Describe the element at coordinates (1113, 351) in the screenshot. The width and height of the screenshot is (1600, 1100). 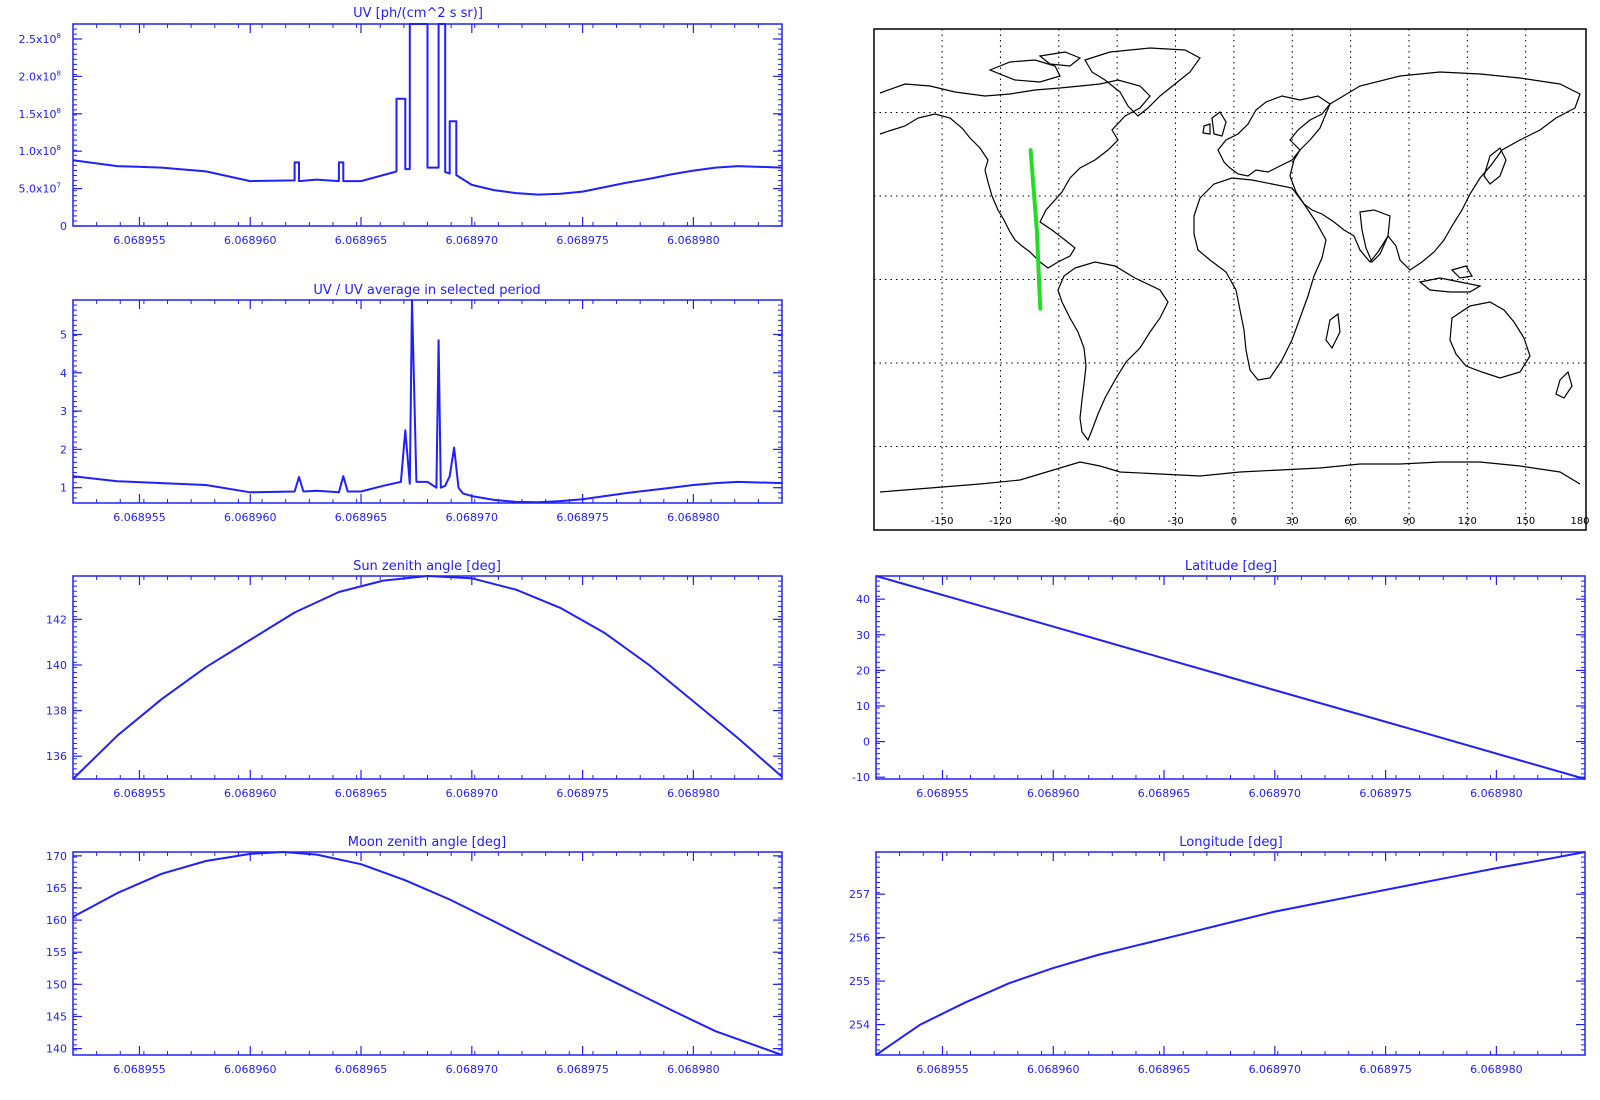
I see `coastline-south-america` at that location.